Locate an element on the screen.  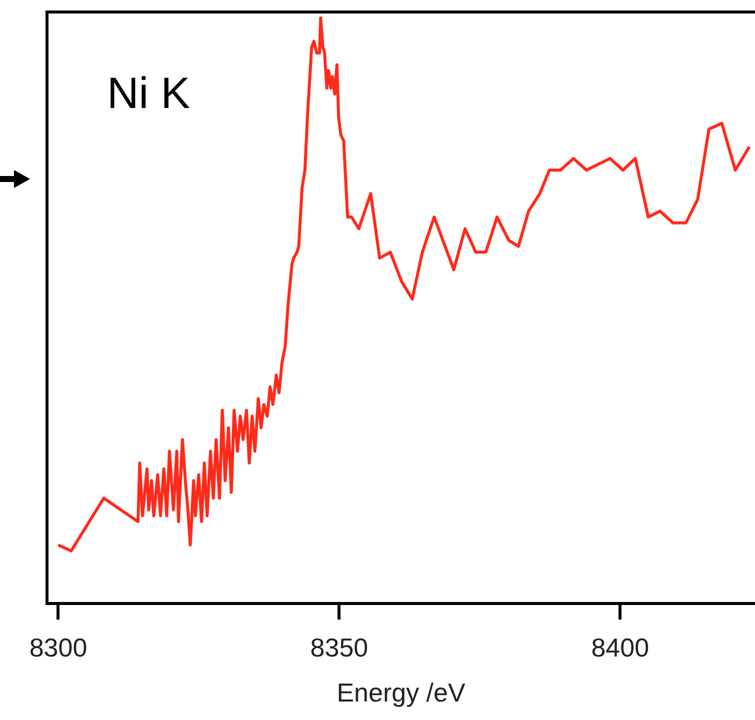
annotation: Ni K is located at coordinates (148, 93).